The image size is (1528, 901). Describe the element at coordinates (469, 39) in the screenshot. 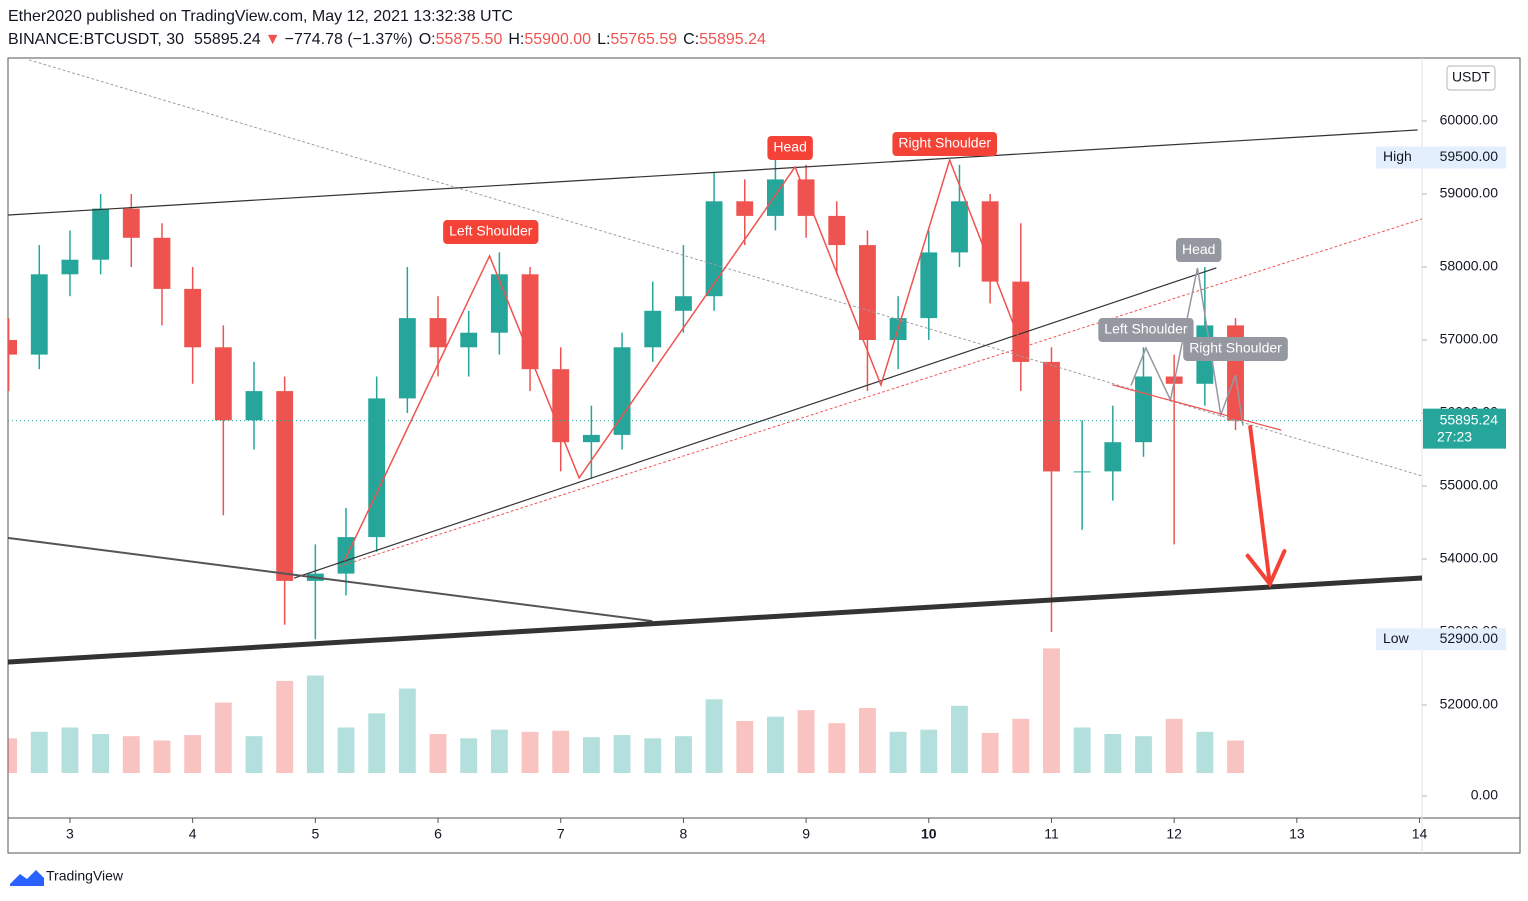

I see `open: 55875.50` at that location.